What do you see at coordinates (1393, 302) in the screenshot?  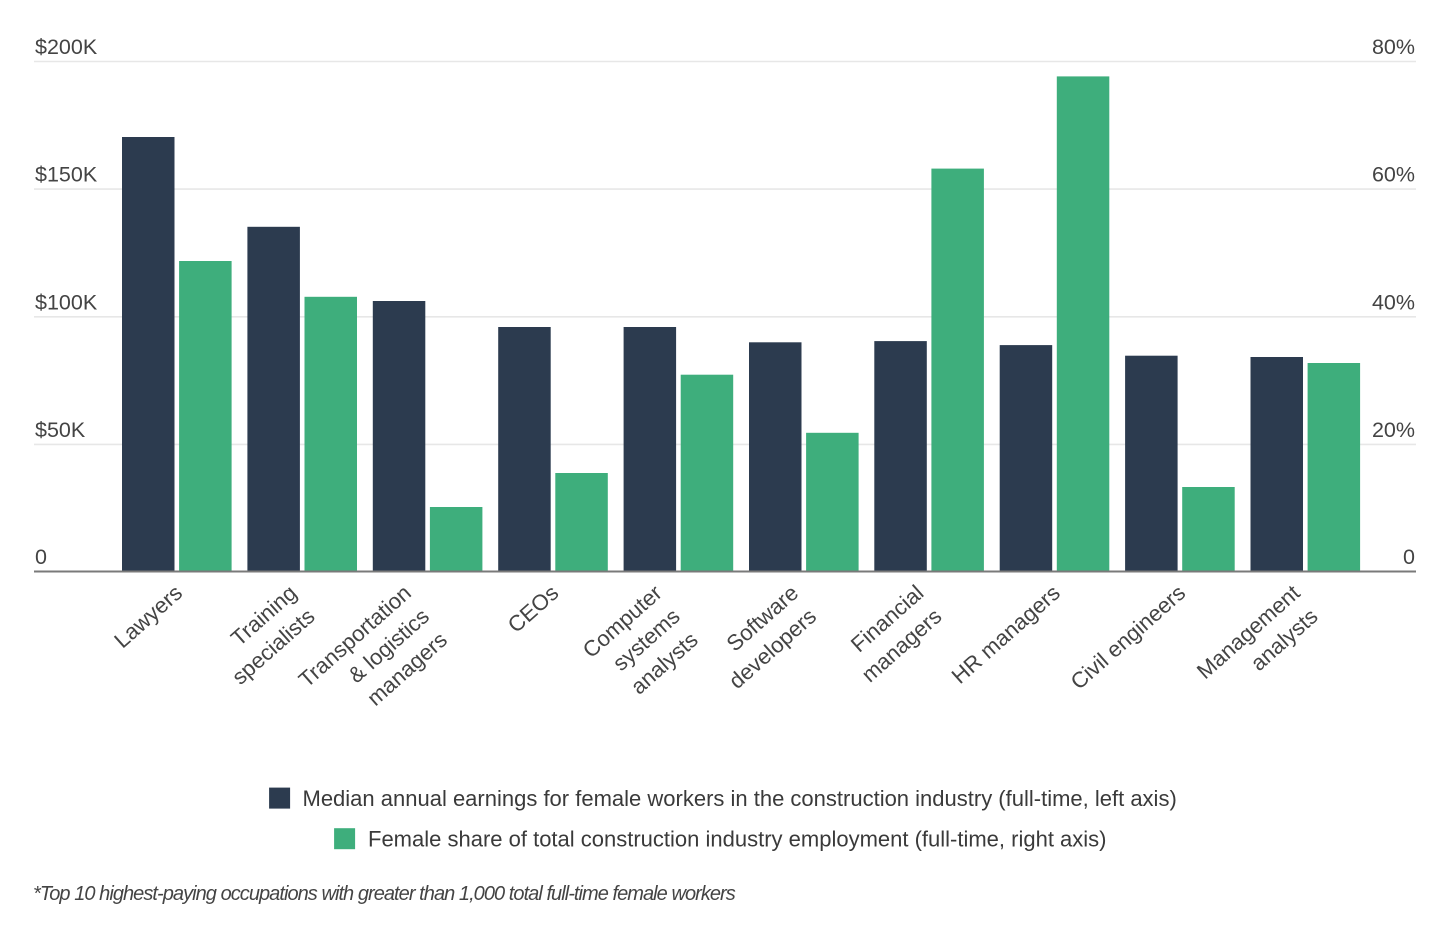 I see `svg-text: 40%` at bounding box center [1393, 302].